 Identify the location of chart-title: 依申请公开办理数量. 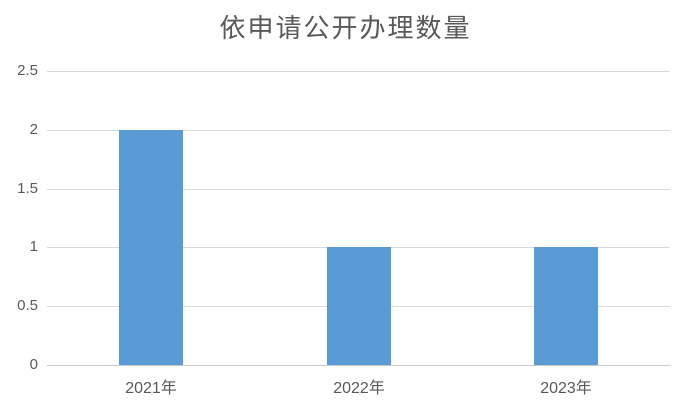
(345, 28).